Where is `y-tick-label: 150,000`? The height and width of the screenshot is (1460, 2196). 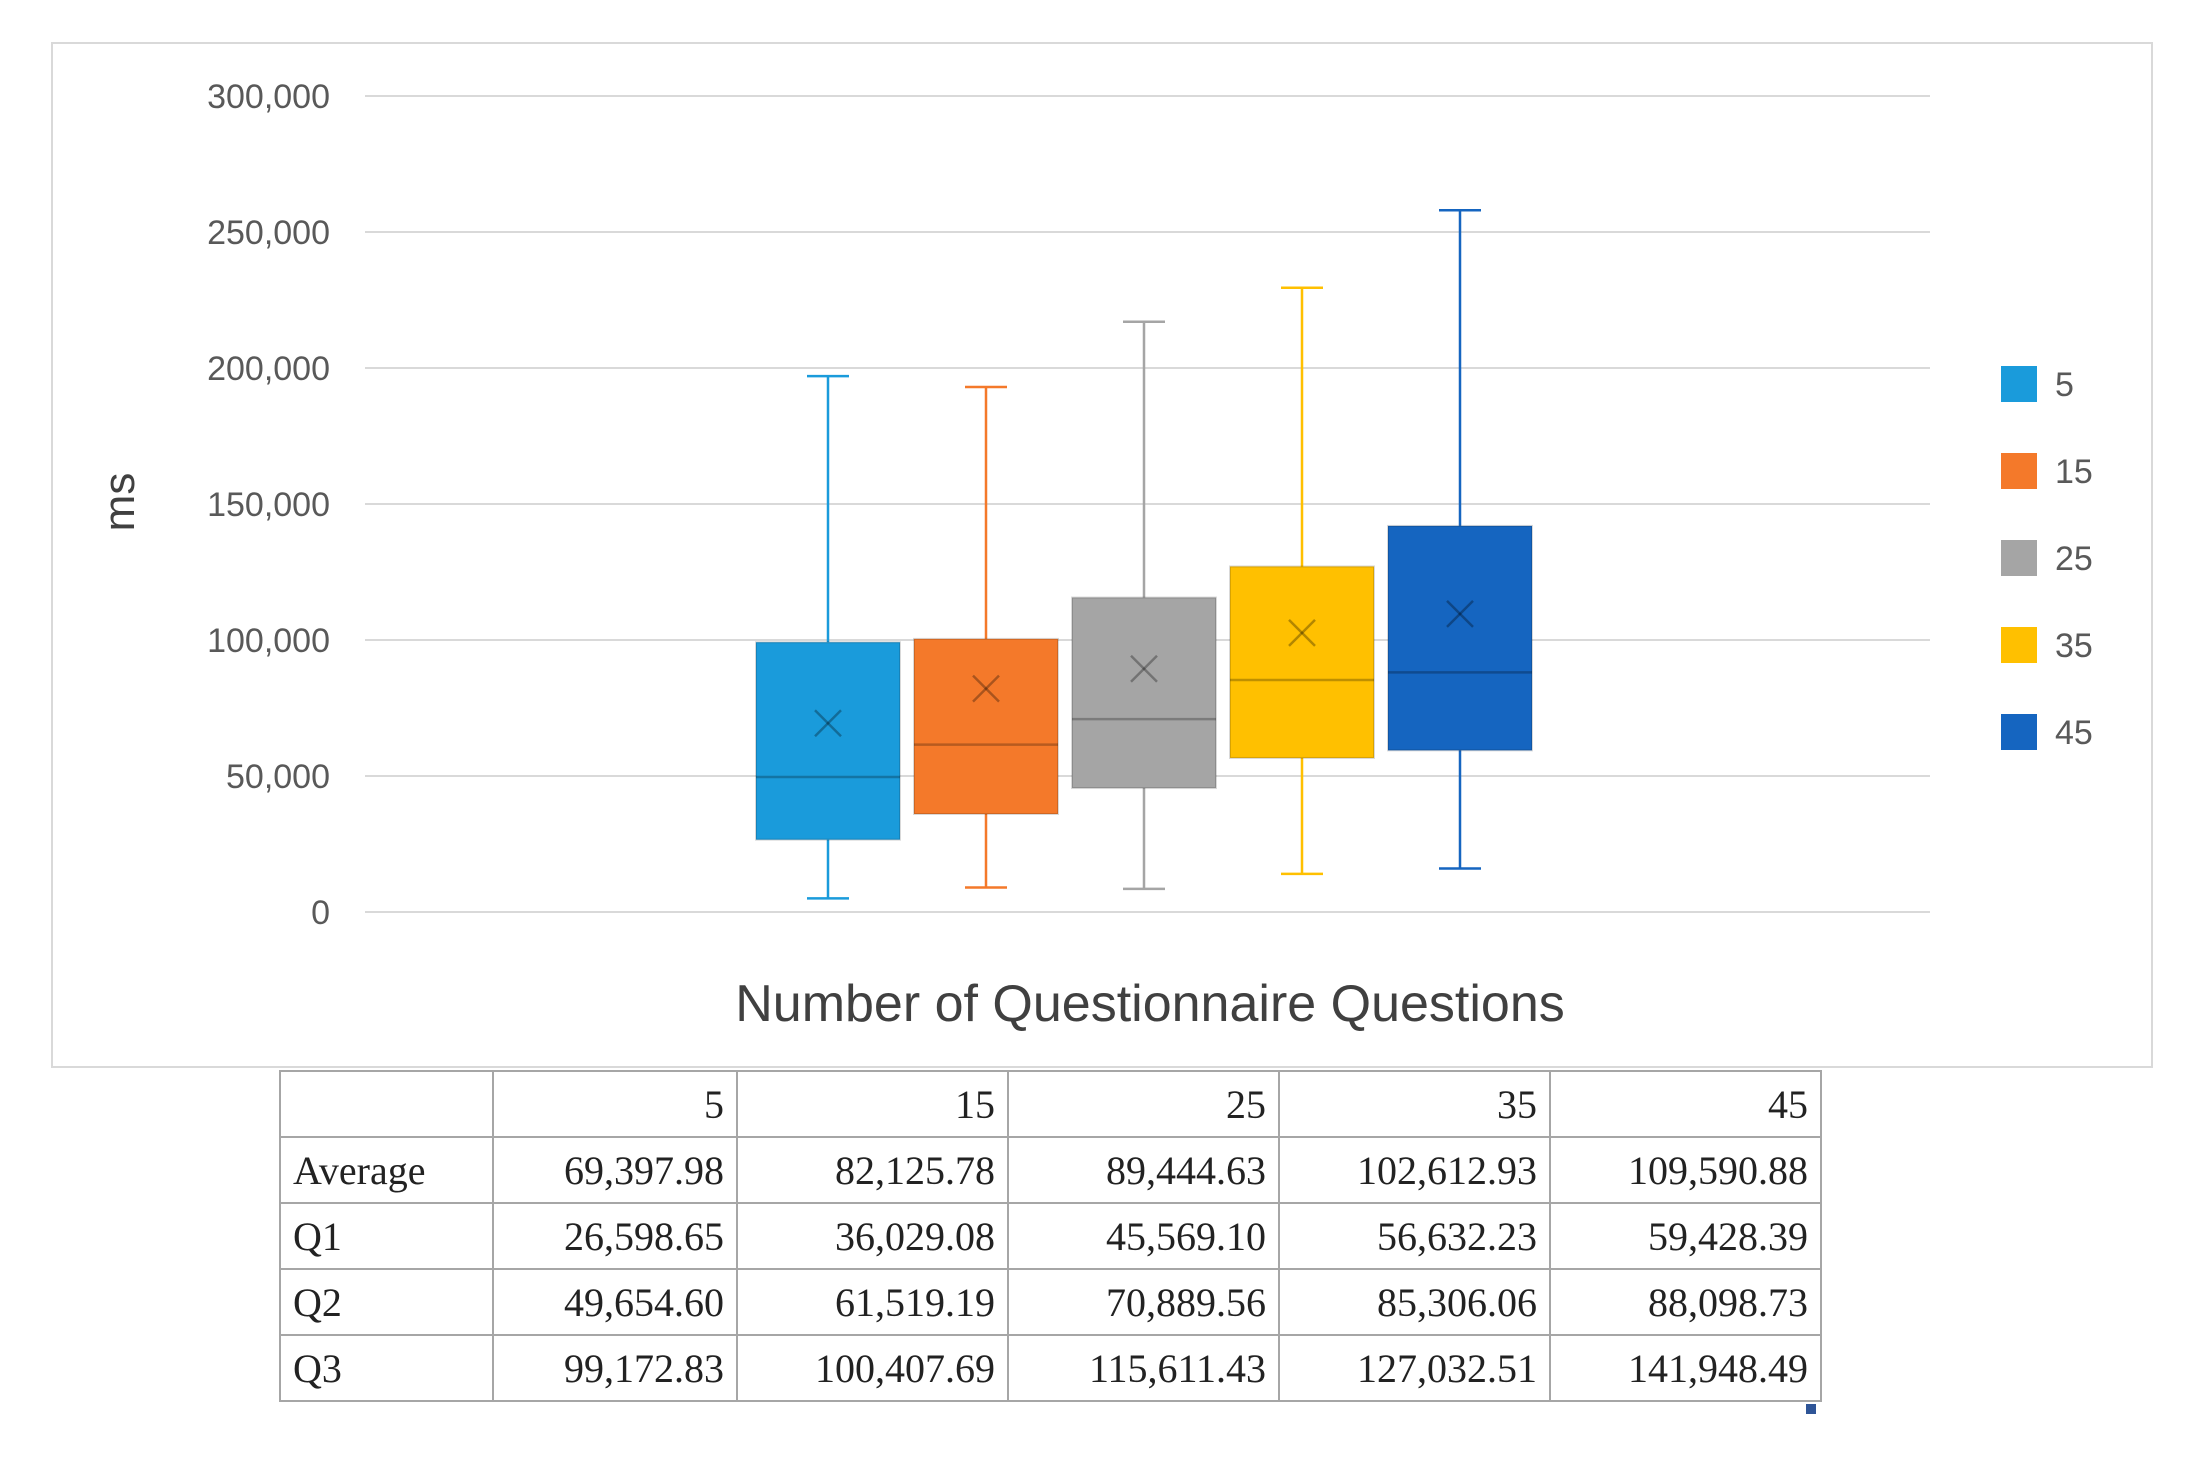
y-tick-label: 150,000 is located at coordinates (268, 505).